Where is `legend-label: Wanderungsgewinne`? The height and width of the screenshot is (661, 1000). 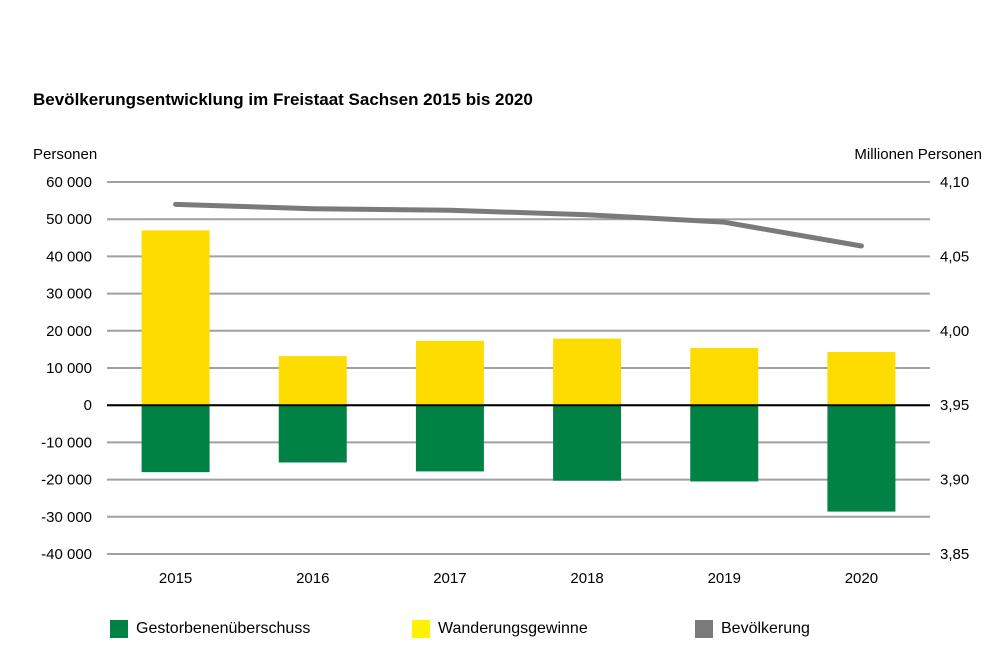
legend-label: Wanderungsgewinne is located at coordinates (513, 628).